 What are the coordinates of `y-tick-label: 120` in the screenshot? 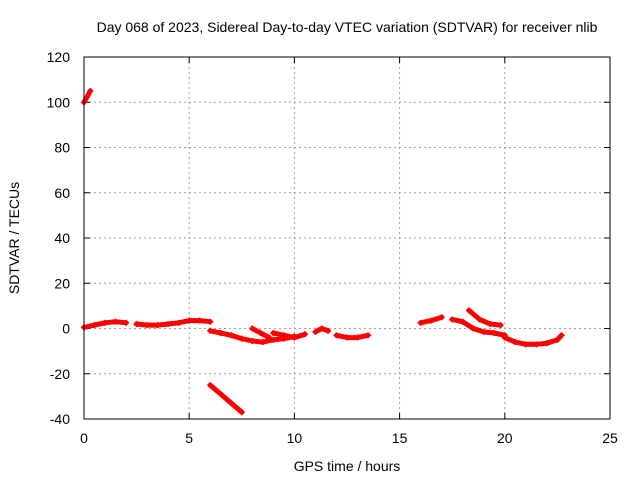 It's located at (59, 57).